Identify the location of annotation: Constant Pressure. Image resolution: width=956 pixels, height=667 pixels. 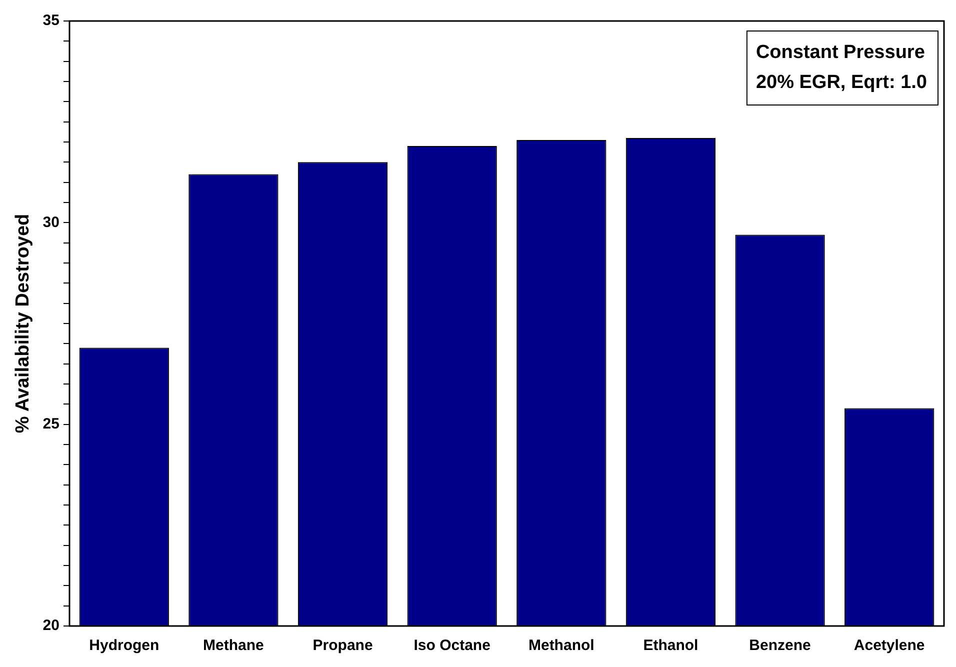
(840, 53).